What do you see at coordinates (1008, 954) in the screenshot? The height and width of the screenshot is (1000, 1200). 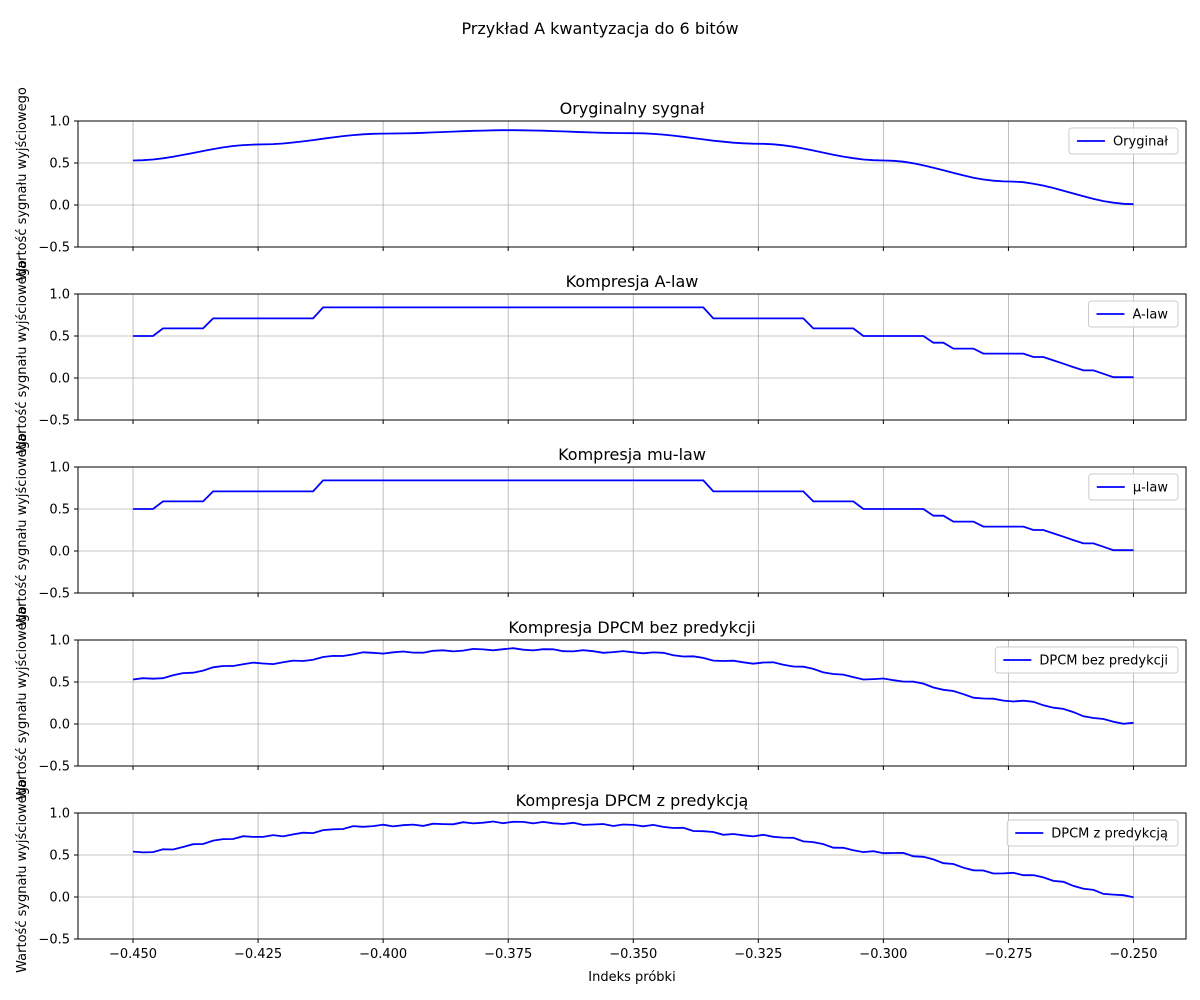 I see `x-tick-label: −0.275` at bounding box center [1008, 954].